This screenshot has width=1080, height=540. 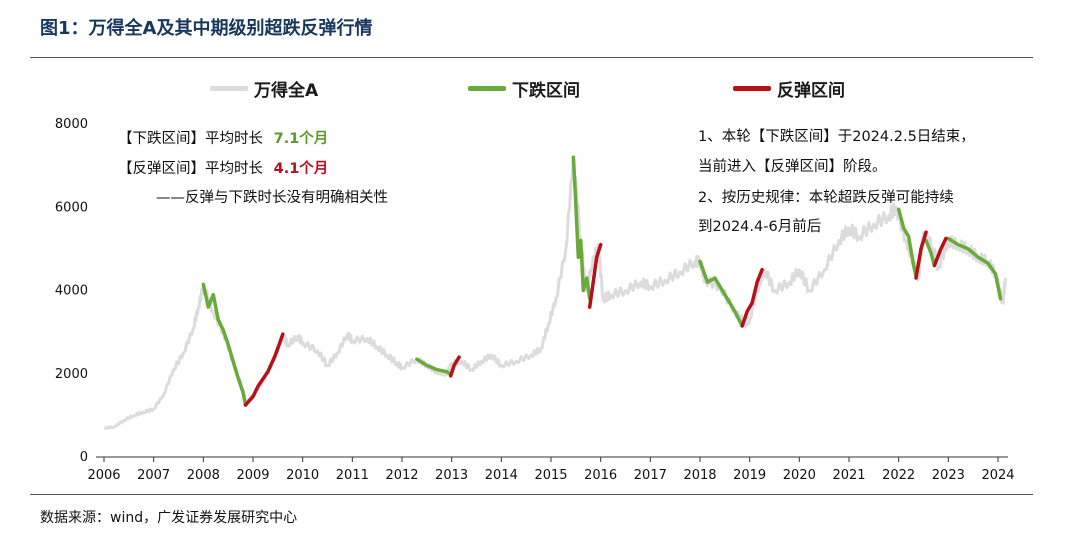 What do you see at coordinates (749, 475) in the screenshot?
I see `x-tick-label: 2019` at bounding box center [749, 475].